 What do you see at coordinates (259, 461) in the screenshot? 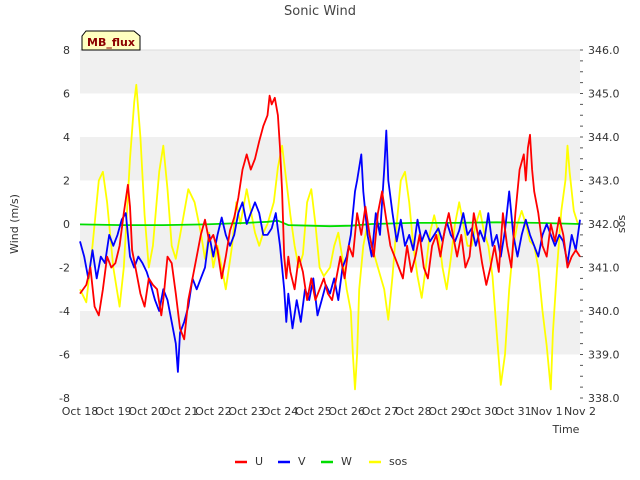
I see `legend-label-u: U` at bounding box center [259, 461].